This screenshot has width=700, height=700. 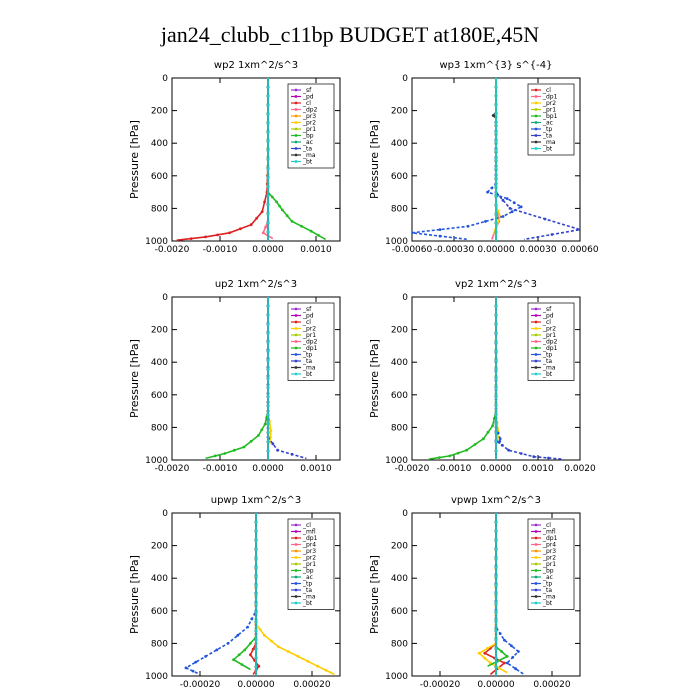 I want to click on x-tick-label: -0.0020, so click(x=172, y=469).